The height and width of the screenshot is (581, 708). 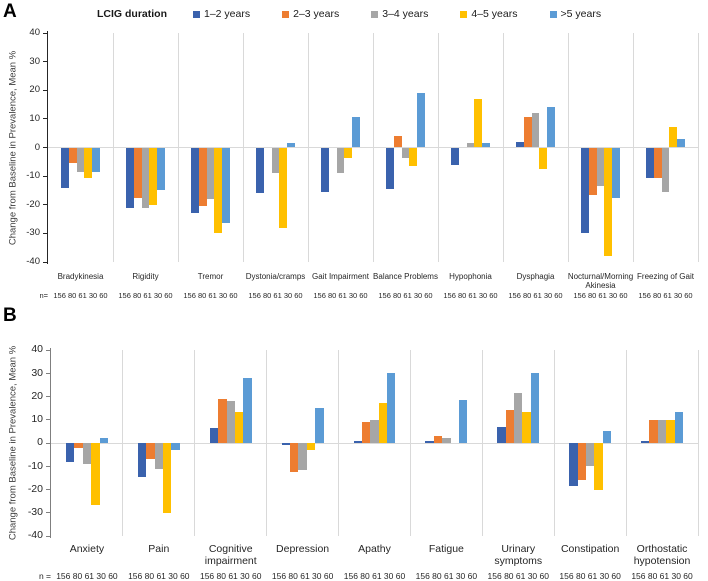 I want to click on bar-4–5 years-Constipation, so click(x=598, y=466).